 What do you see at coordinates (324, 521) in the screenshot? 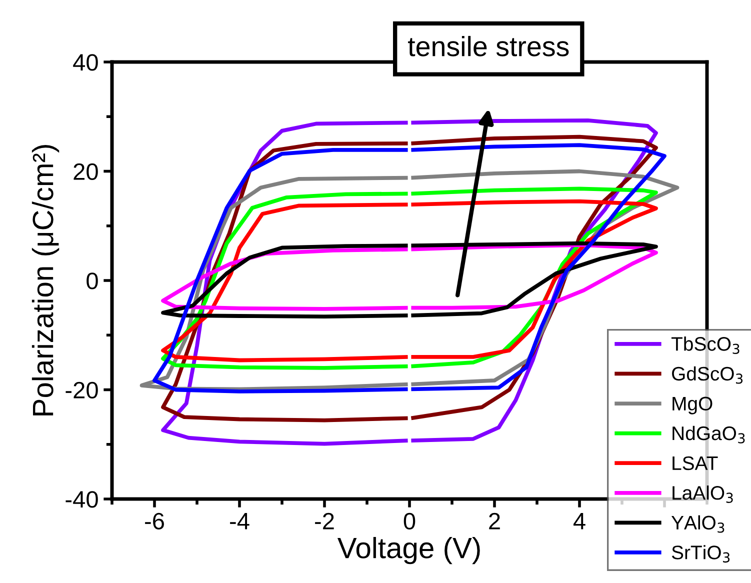
I see `x-tick-label: -2` at bounding box center [324, 521].